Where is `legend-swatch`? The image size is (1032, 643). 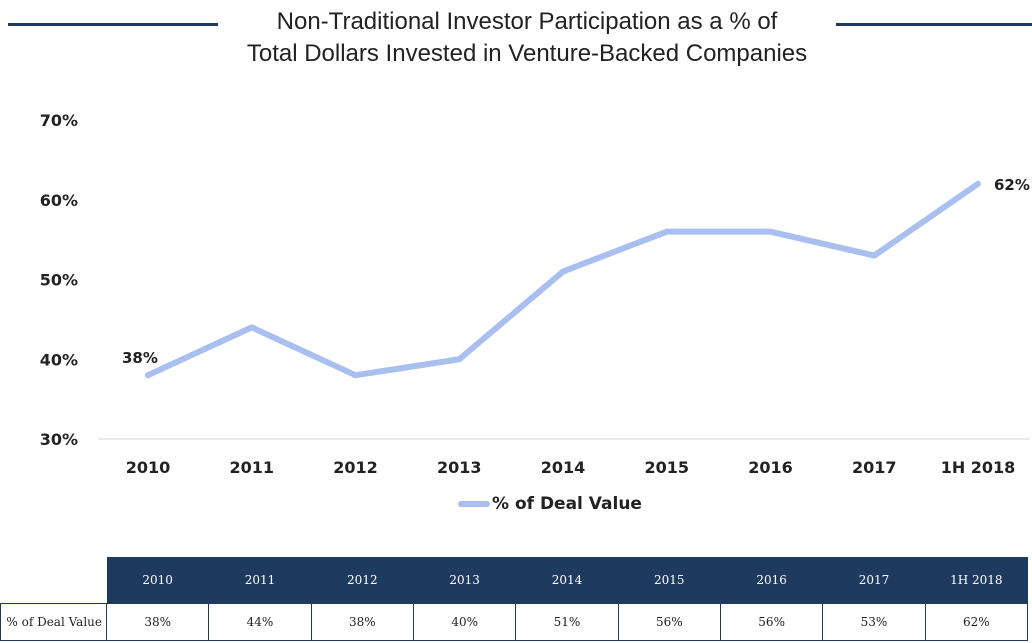
legend-swatch is located at coordinates (474, 504).